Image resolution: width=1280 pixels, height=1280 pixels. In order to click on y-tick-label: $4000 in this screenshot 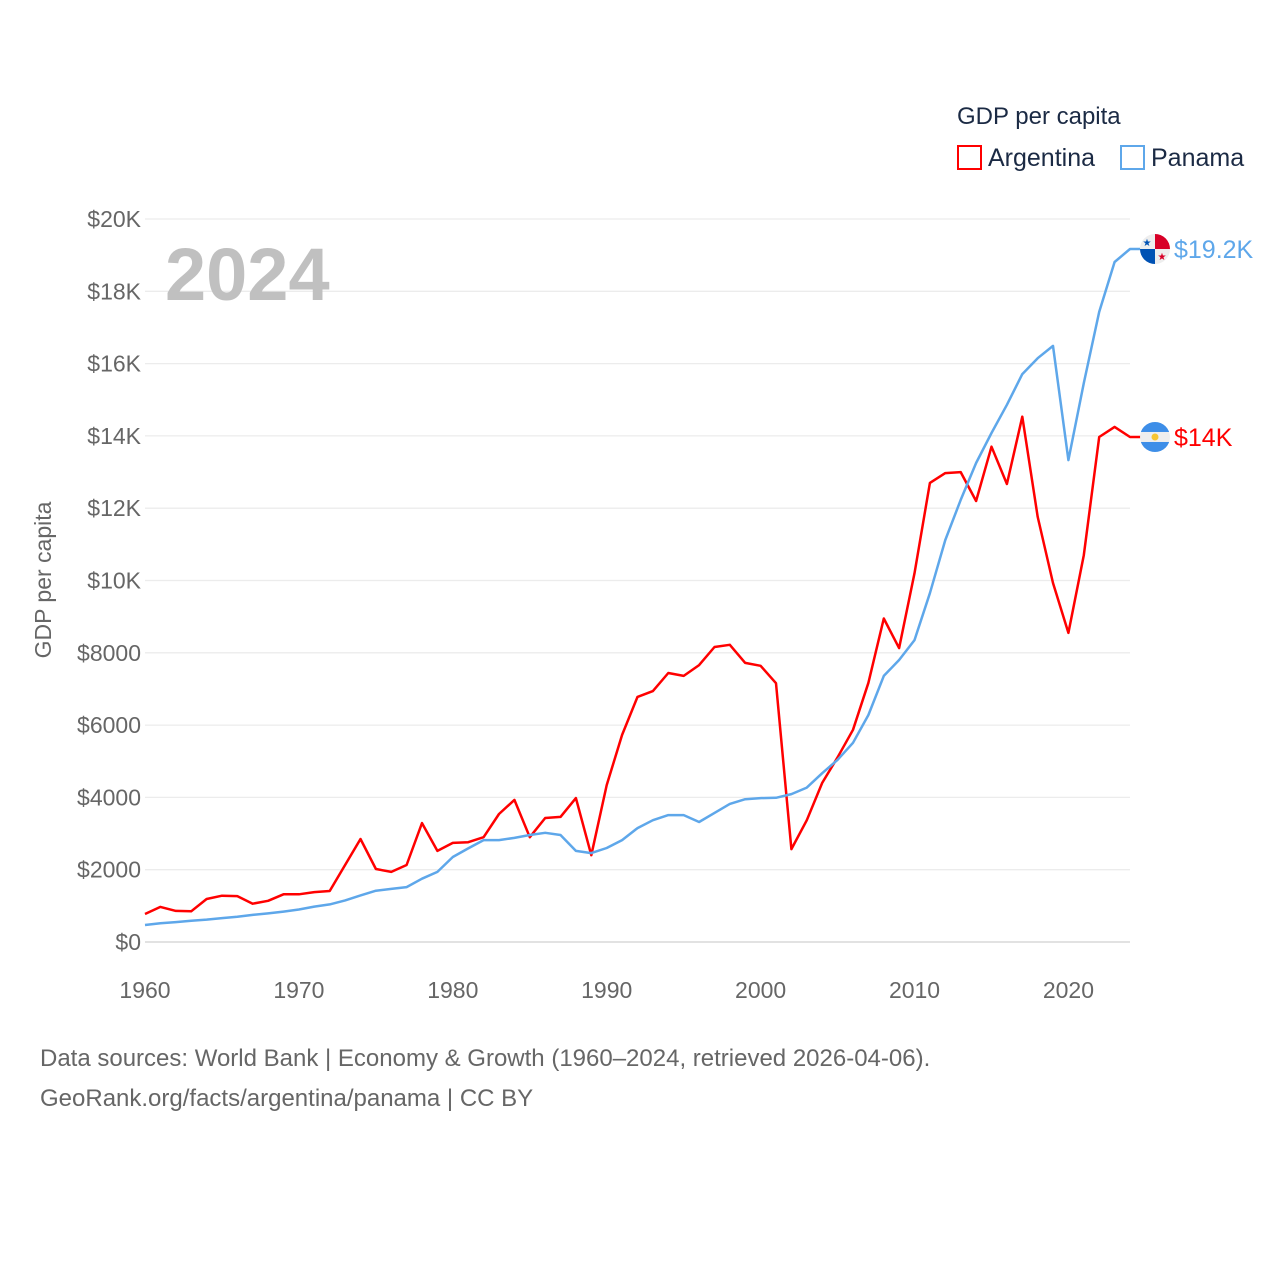, I will do `click(109, 797)`.